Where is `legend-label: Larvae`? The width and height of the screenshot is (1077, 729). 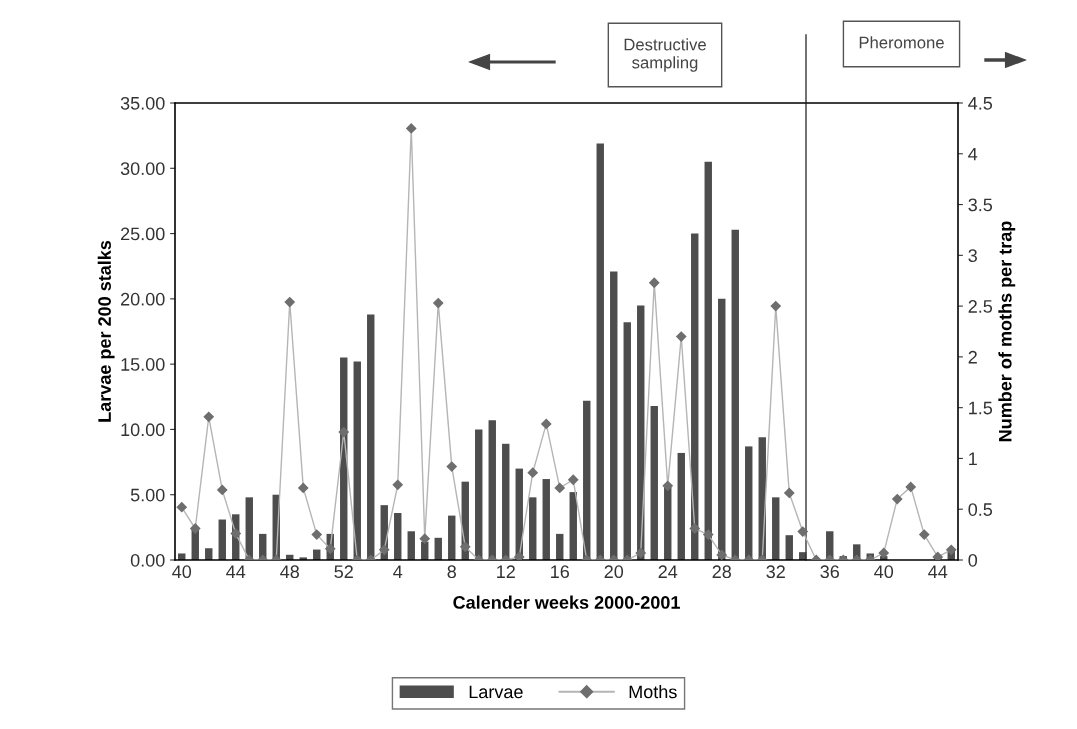 legend-label: Larvae is located at coordinates (496, 692).